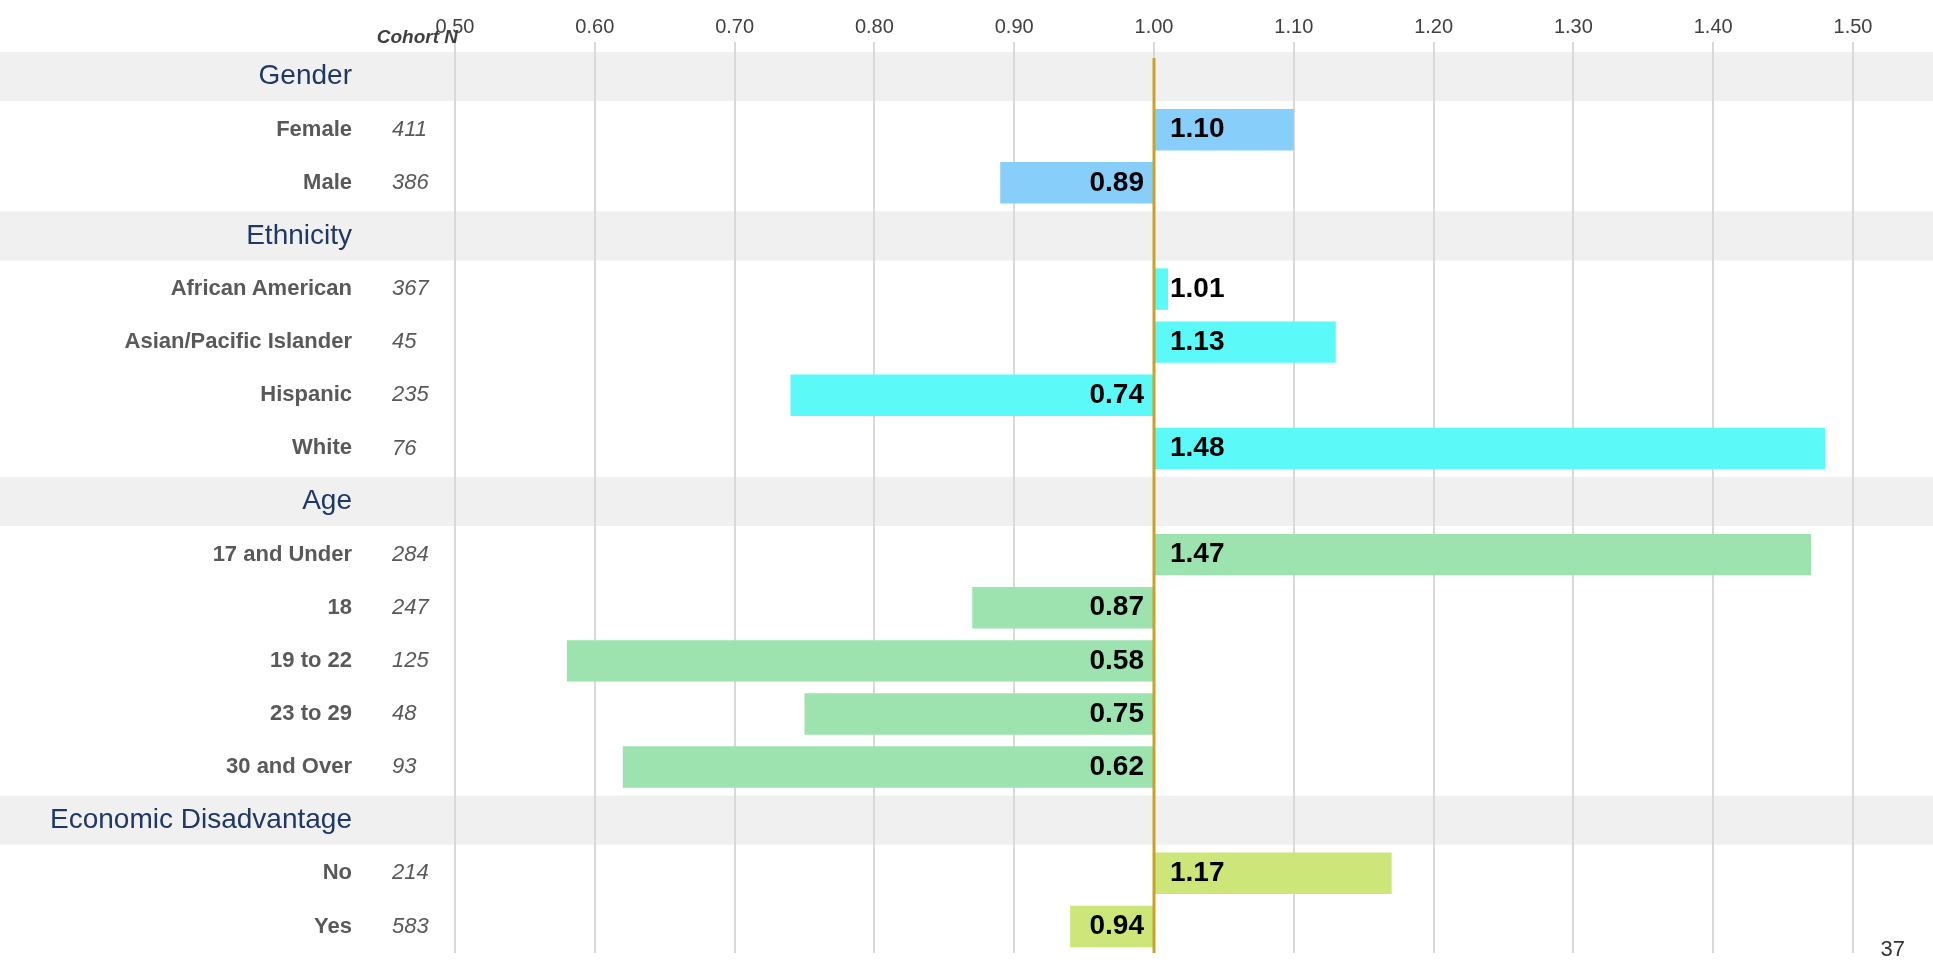 The image size is (1933, 965). What do you see at coordinates (1116, 181) in the screenshot?
I see `data-label: 0.89` at bounding box center [1116, 181].